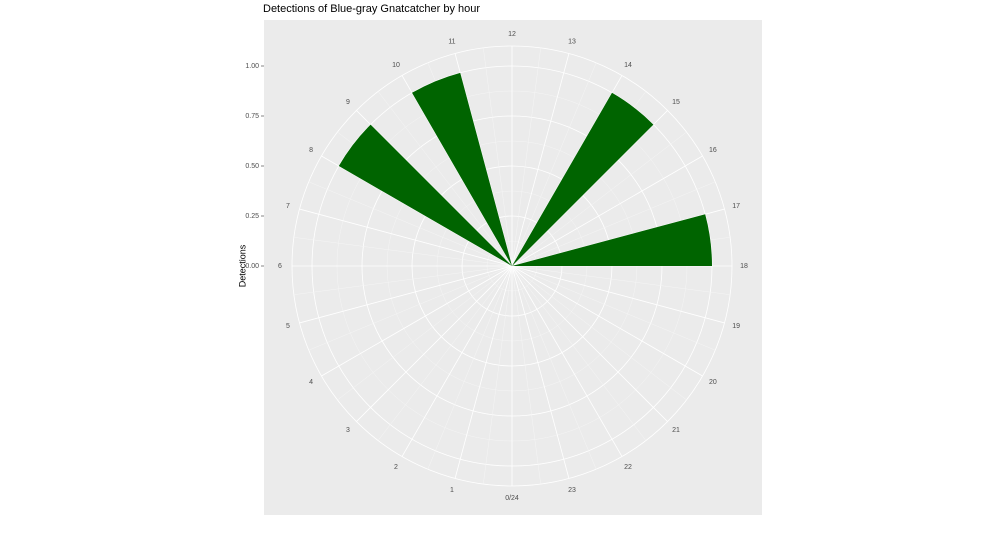 This screenshot has width=1000, height=534. Describe the element at coordinates (311, 382) in the screenshot. I see `x-tick-label: 4` at that location.